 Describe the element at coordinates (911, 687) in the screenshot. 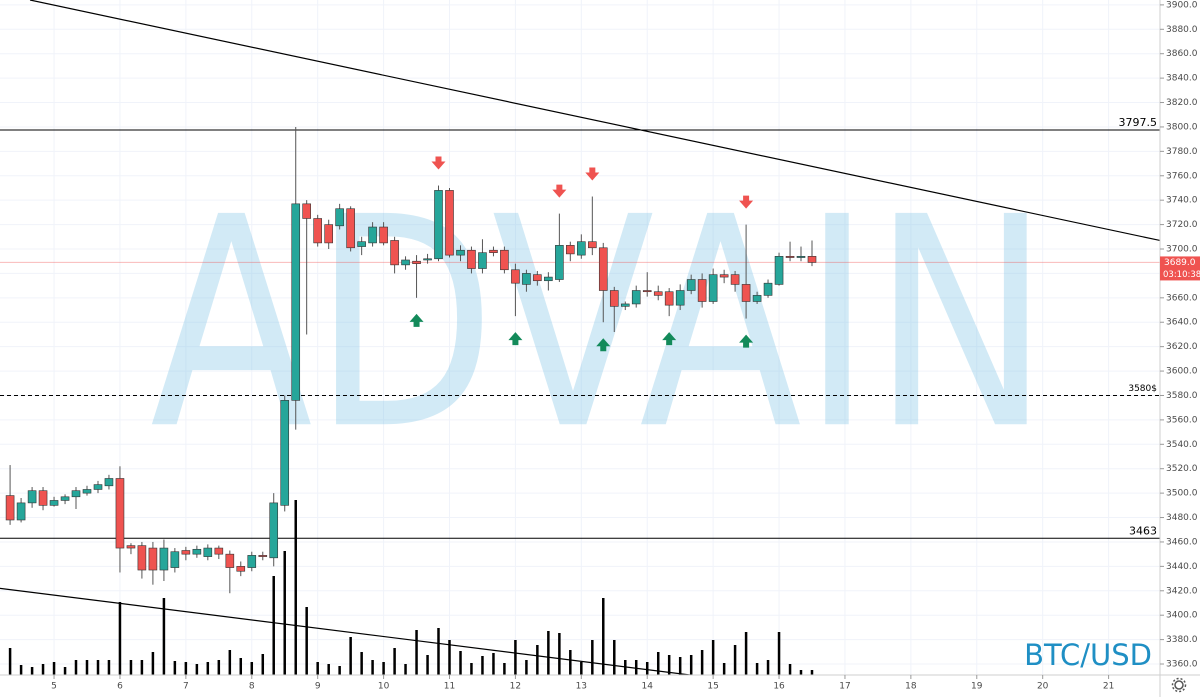

I see `x-tick-label: 18` at that location.